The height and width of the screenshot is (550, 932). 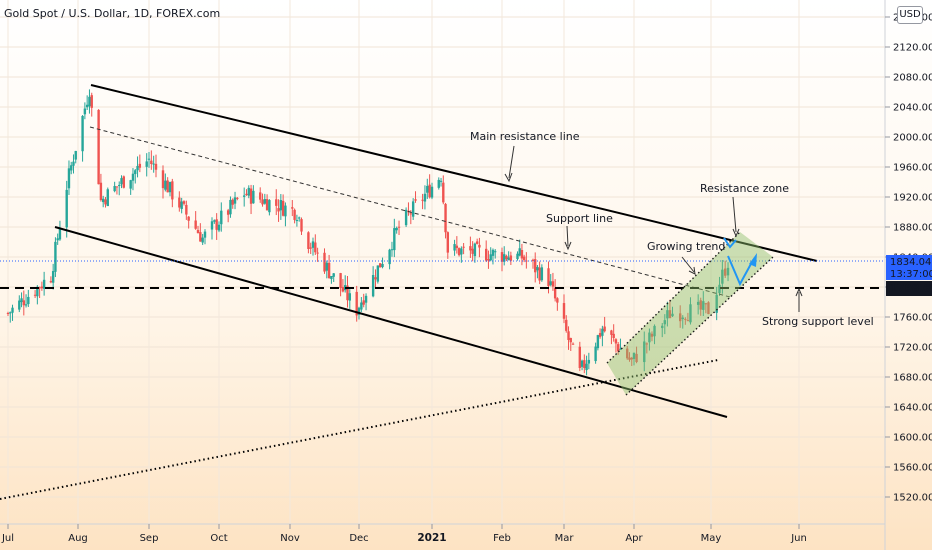 I want to click on growing-trend-channel, so click(x=690, y=313).